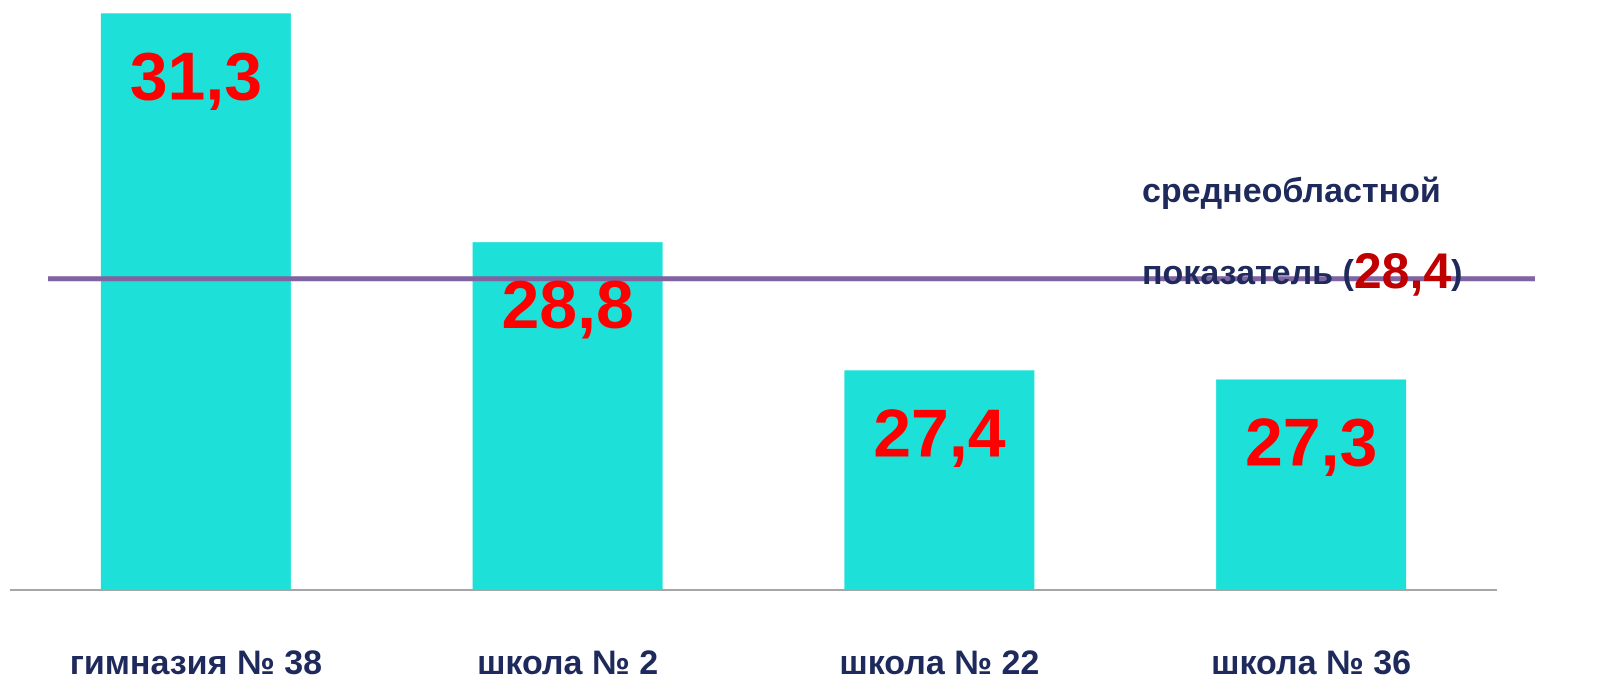 The width and height of the screenshot is (1609, 700). Describe the element at coordinates (939, 663) in the screenshot. I see `x-tick-label: школа № 22` at that location.